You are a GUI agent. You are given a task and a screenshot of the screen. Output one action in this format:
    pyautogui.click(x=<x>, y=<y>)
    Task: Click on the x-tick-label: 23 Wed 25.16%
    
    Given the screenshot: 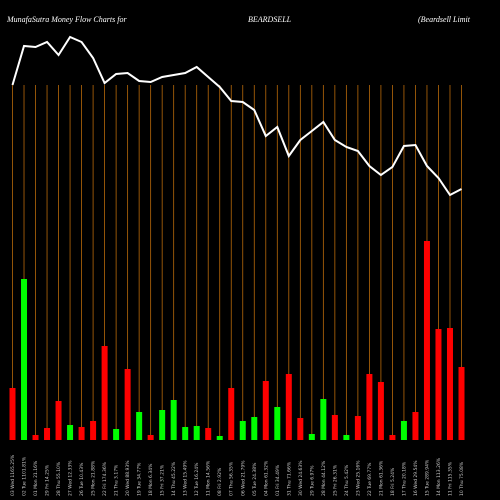 What is the action you would take?
    pyautogui.click(x=358, y=478)
    